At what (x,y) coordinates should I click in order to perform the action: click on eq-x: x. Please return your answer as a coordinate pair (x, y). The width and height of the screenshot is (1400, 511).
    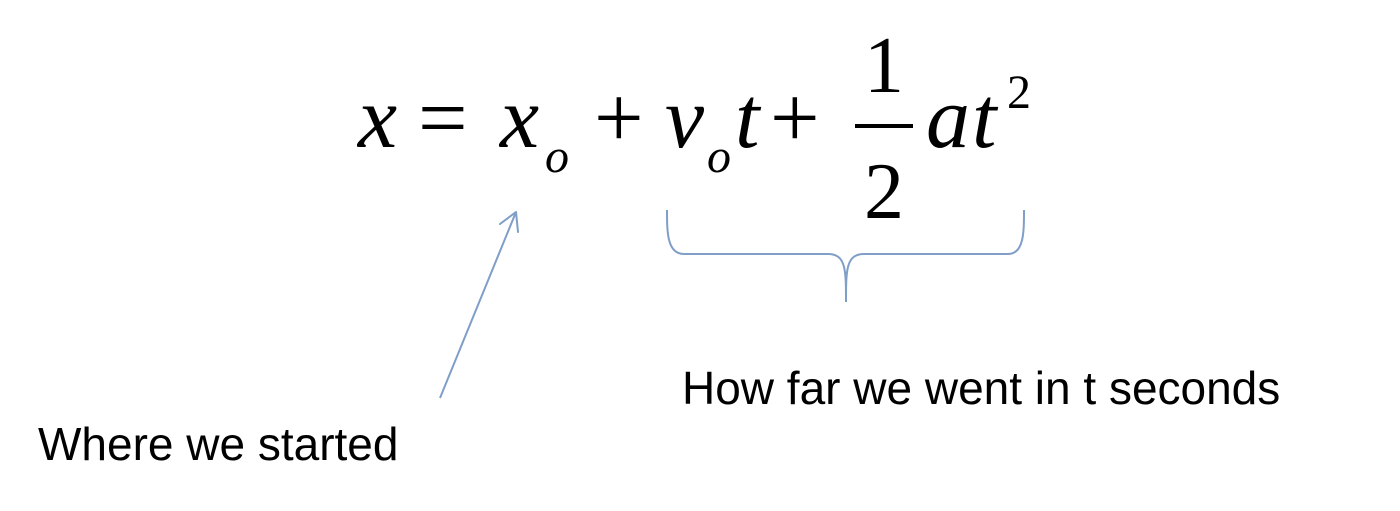
    Looking at the image, I should click on (518, 118).